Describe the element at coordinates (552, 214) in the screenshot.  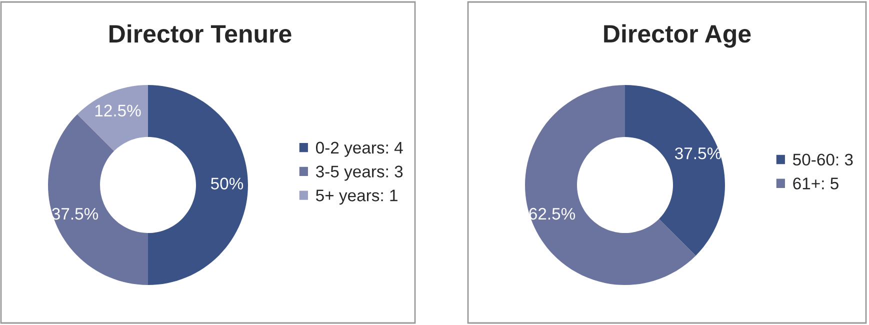
I see `data-label: 62.5%` at that location.